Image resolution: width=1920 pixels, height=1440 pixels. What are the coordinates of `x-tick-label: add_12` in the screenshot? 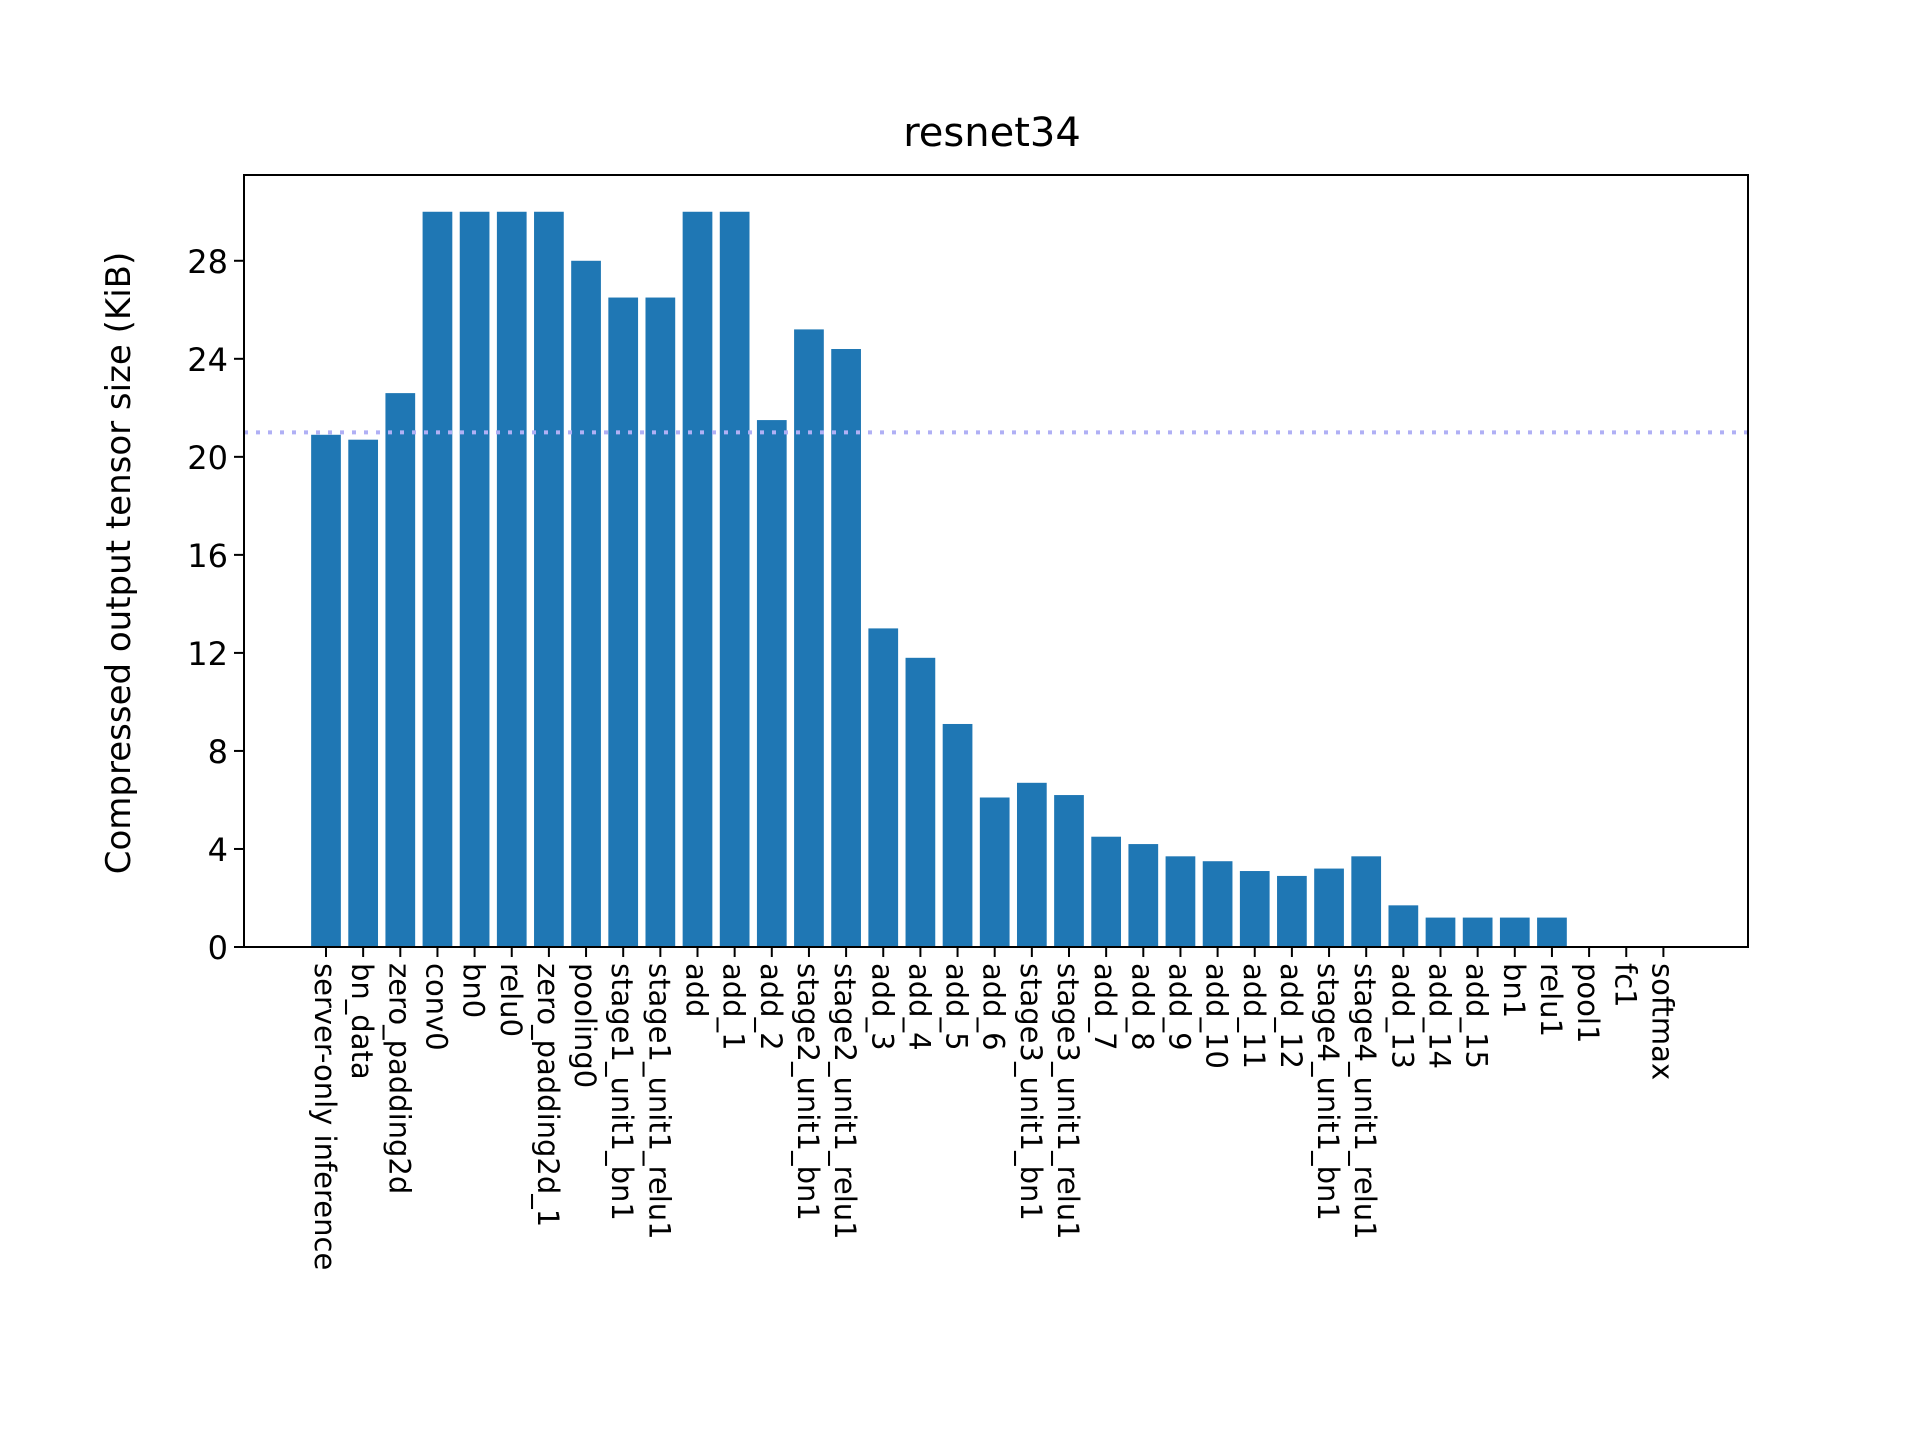 It's located at (1291, 1016).